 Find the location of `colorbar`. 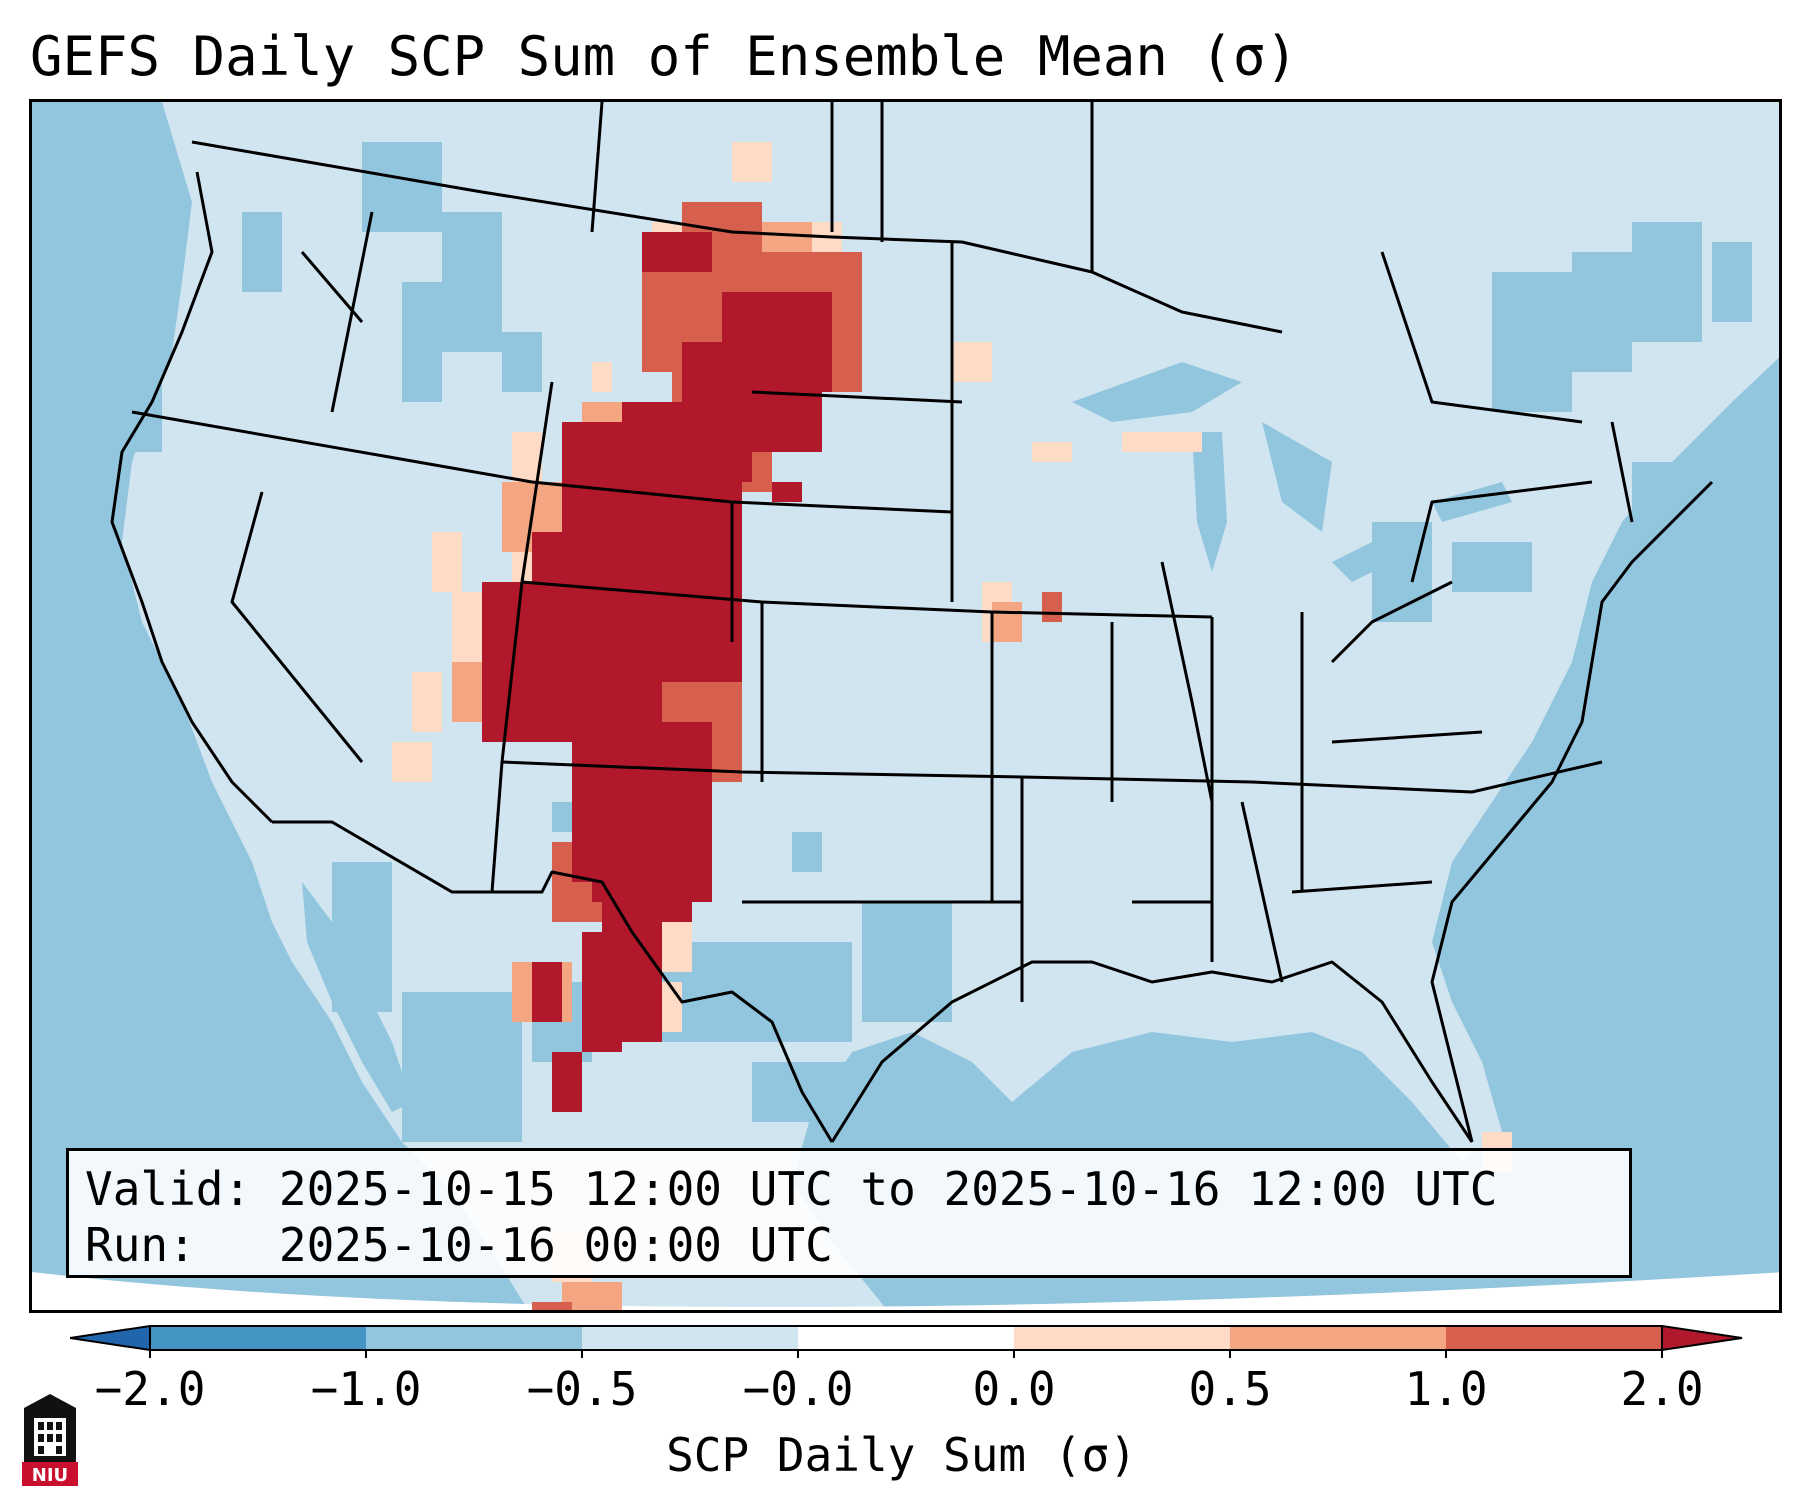

colorbar is located at coordinates (906, 1341).